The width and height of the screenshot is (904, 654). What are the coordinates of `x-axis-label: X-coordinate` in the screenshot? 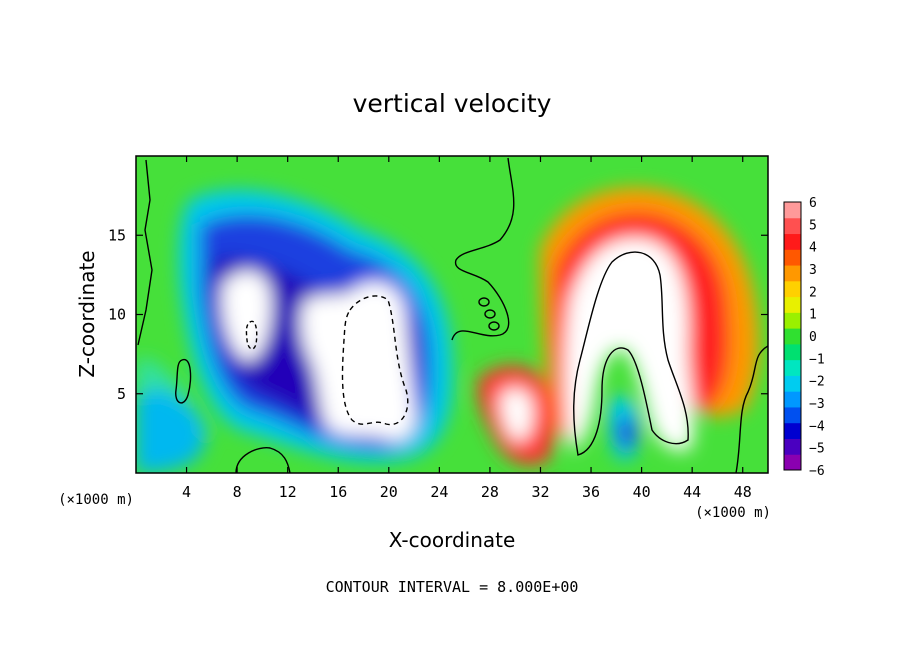 It's located at (452, 540).